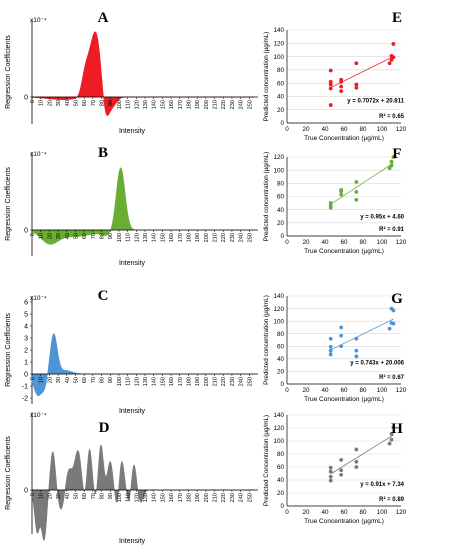 This screenshot has height=550, width=456. Describe the element at coordinates (26, 363) in the screenshot. I see `y-tick-label: 1` at that location.